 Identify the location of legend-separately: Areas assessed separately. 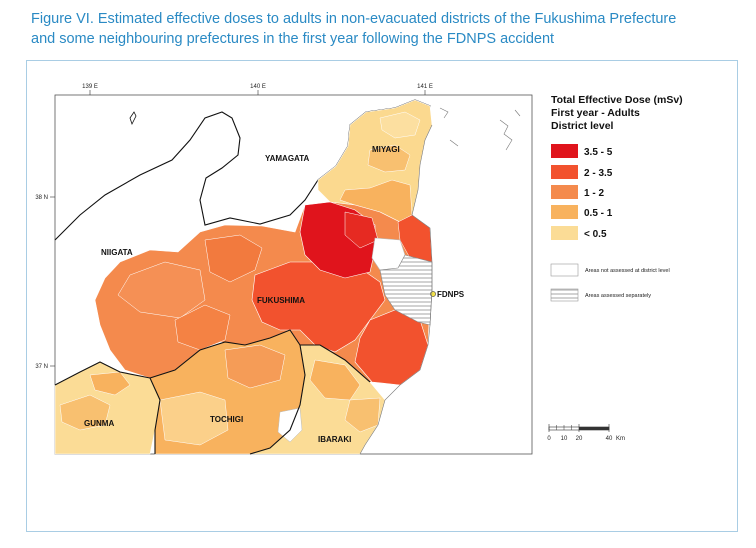
(618, 296).